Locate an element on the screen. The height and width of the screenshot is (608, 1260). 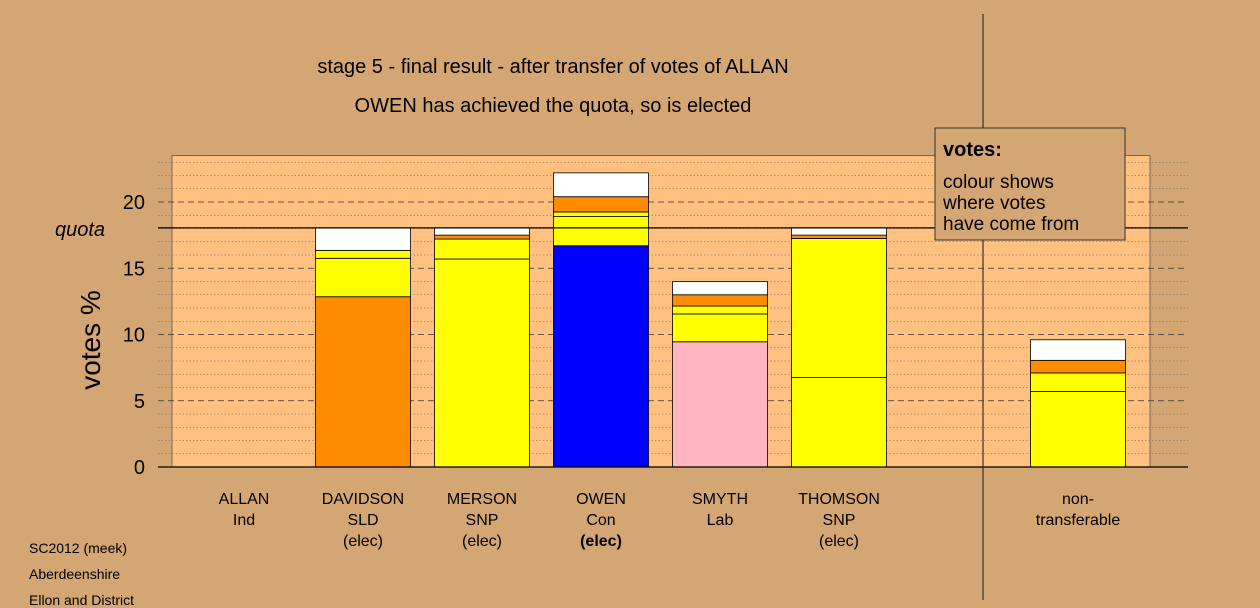
footer-method: SC2012 (meek) is located at coordinates (78, 548).